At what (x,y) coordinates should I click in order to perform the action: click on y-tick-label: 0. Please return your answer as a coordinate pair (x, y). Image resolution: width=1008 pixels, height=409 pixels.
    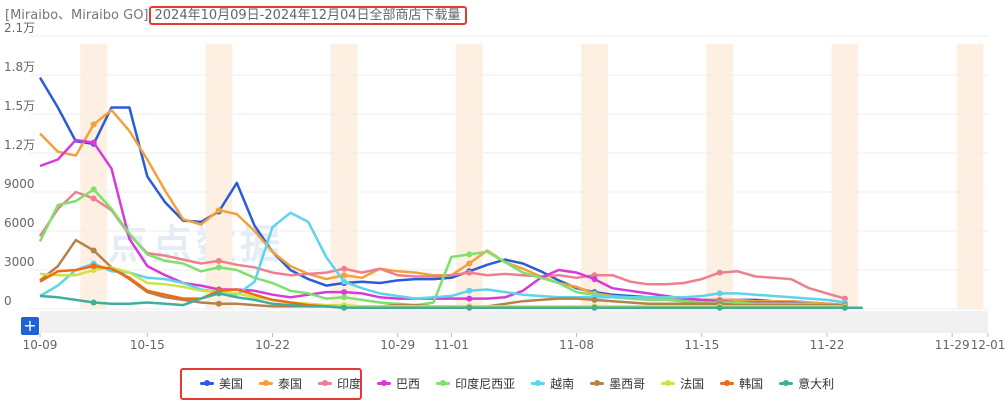
    Looking at the image, I should click on (8, 301).